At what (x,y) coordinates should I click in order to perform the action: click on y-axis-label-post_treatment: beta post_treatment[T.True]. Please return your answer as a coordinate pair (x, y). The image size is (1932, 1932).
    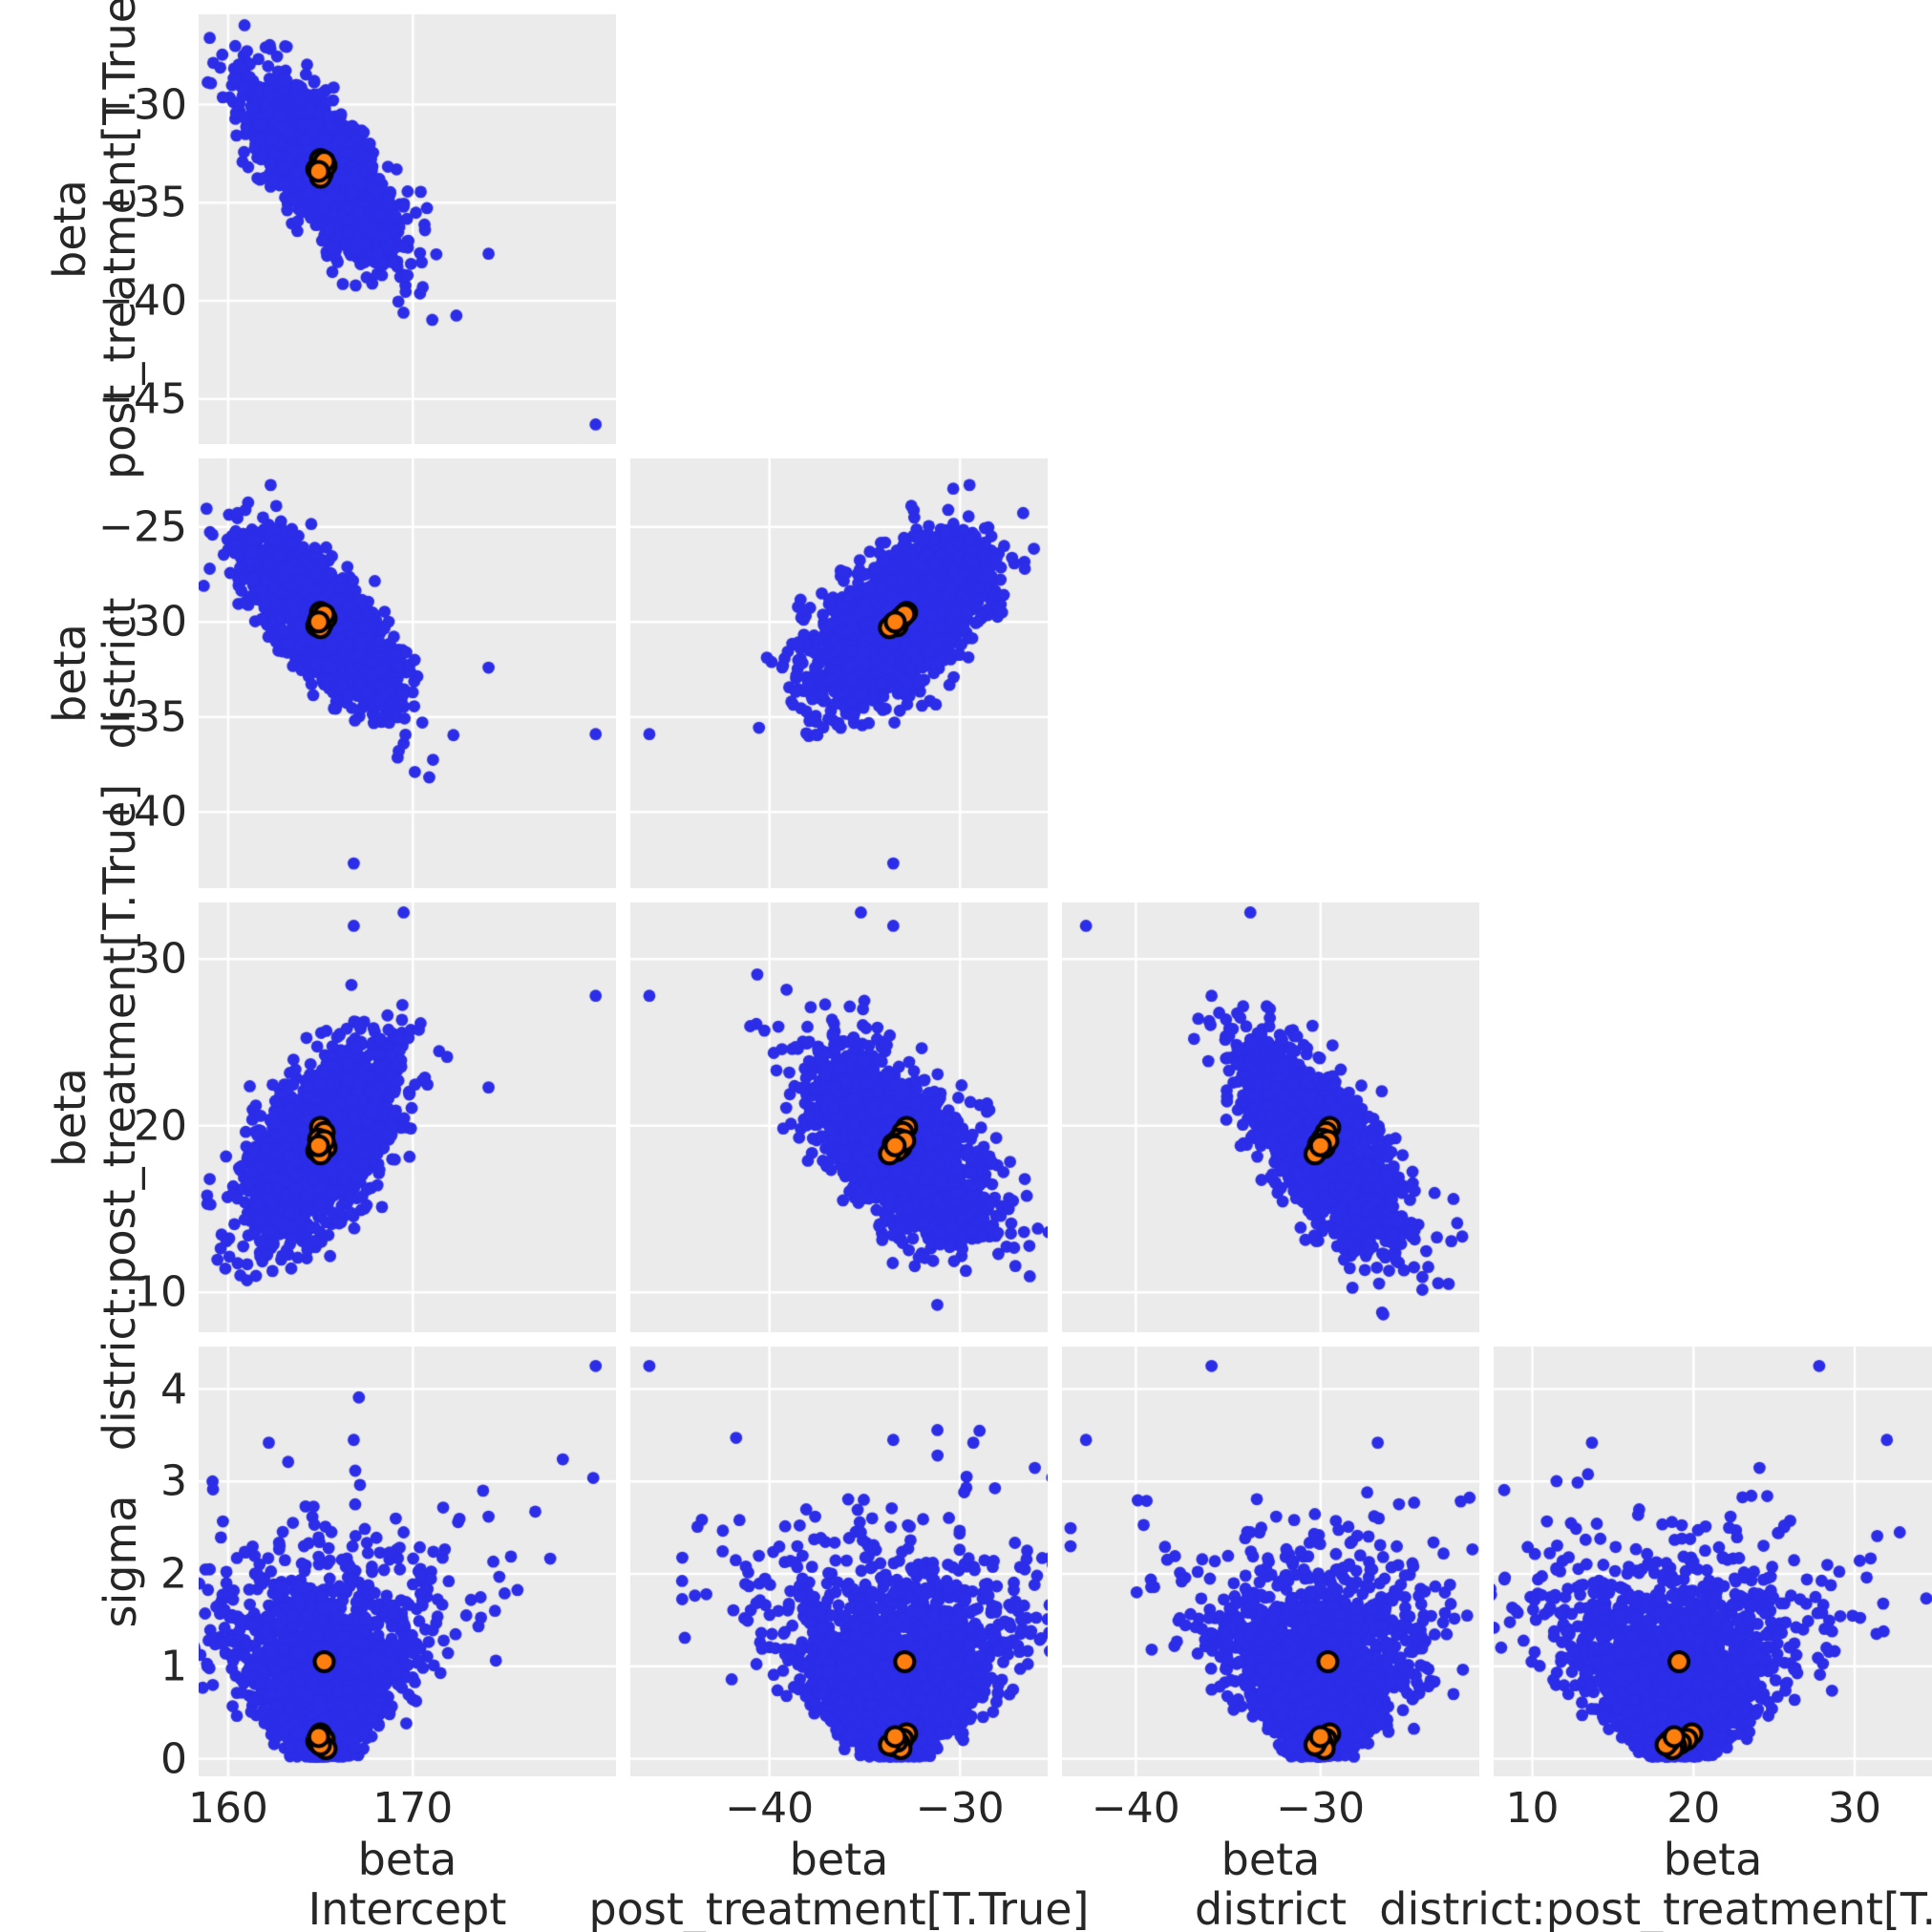
    Looking at the image, I should click on (94, 239).